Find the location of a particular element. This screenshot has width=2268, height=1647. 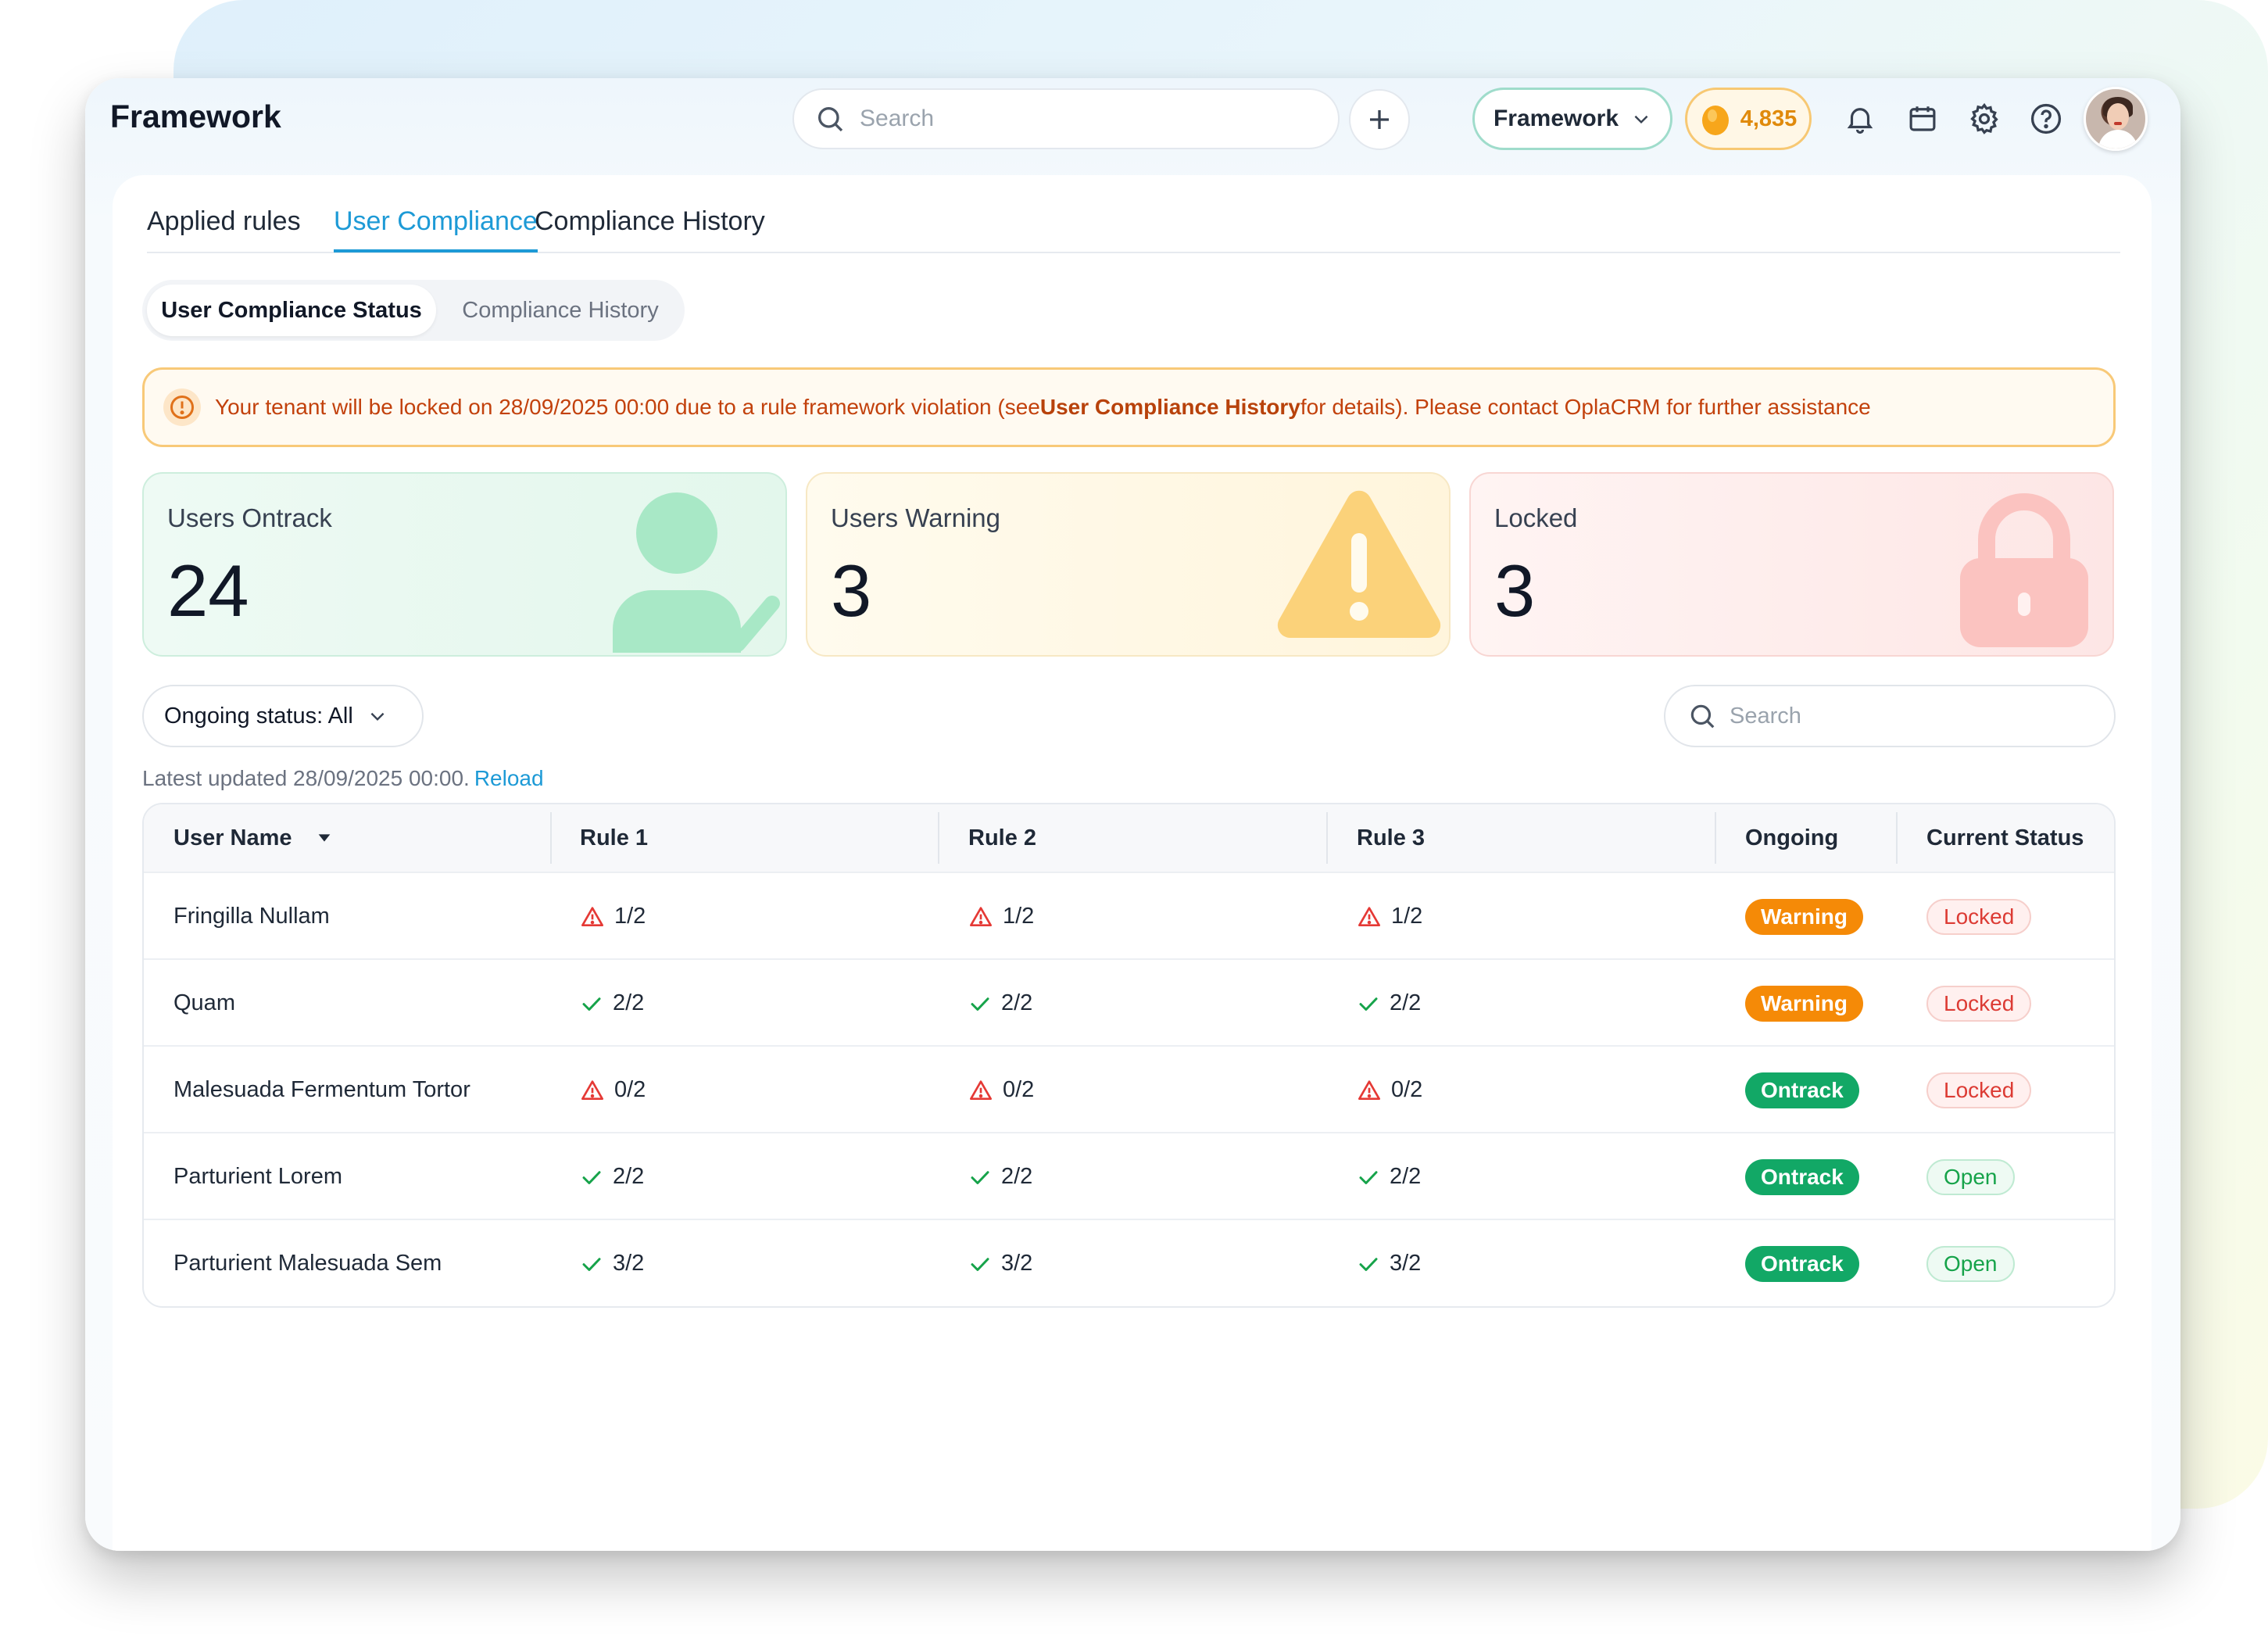

coin-balance: 4,835 is located at coordinates (1748, 119).